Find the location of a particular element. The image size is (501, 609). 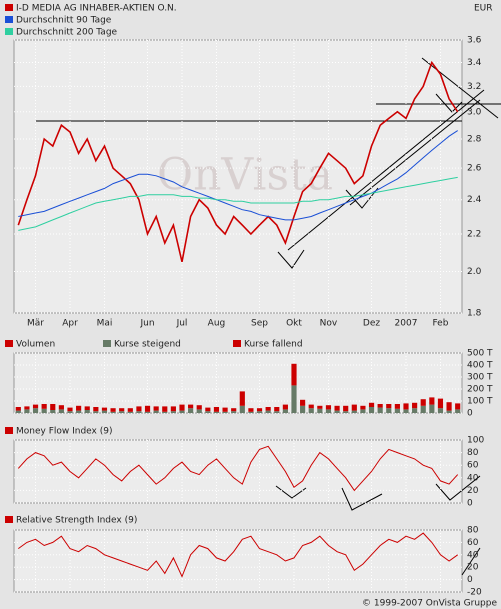

x-tick-label: 2007 is located at coordinates (406, 324).